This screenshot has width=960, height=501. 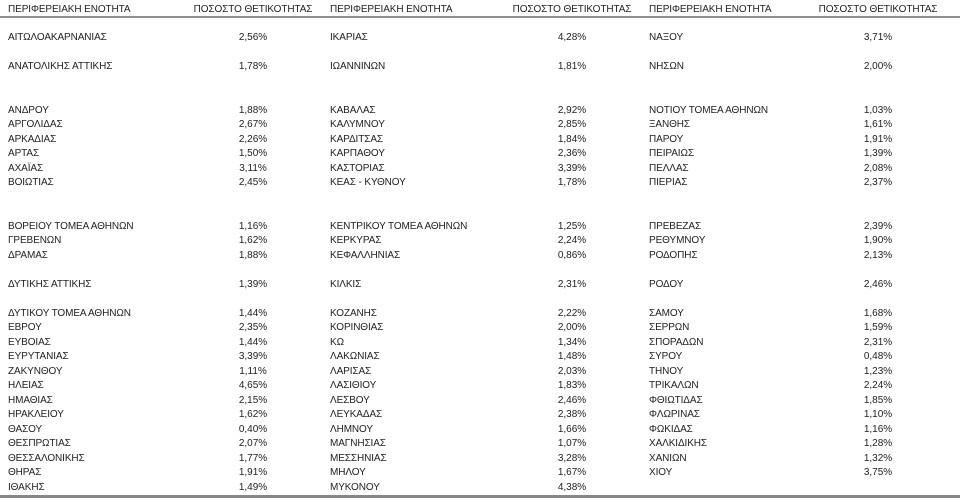 I want to click on table-row: ΕΥΡΥΤΑΝΙΑΣ 3,39%, so click(x=163, y=357).